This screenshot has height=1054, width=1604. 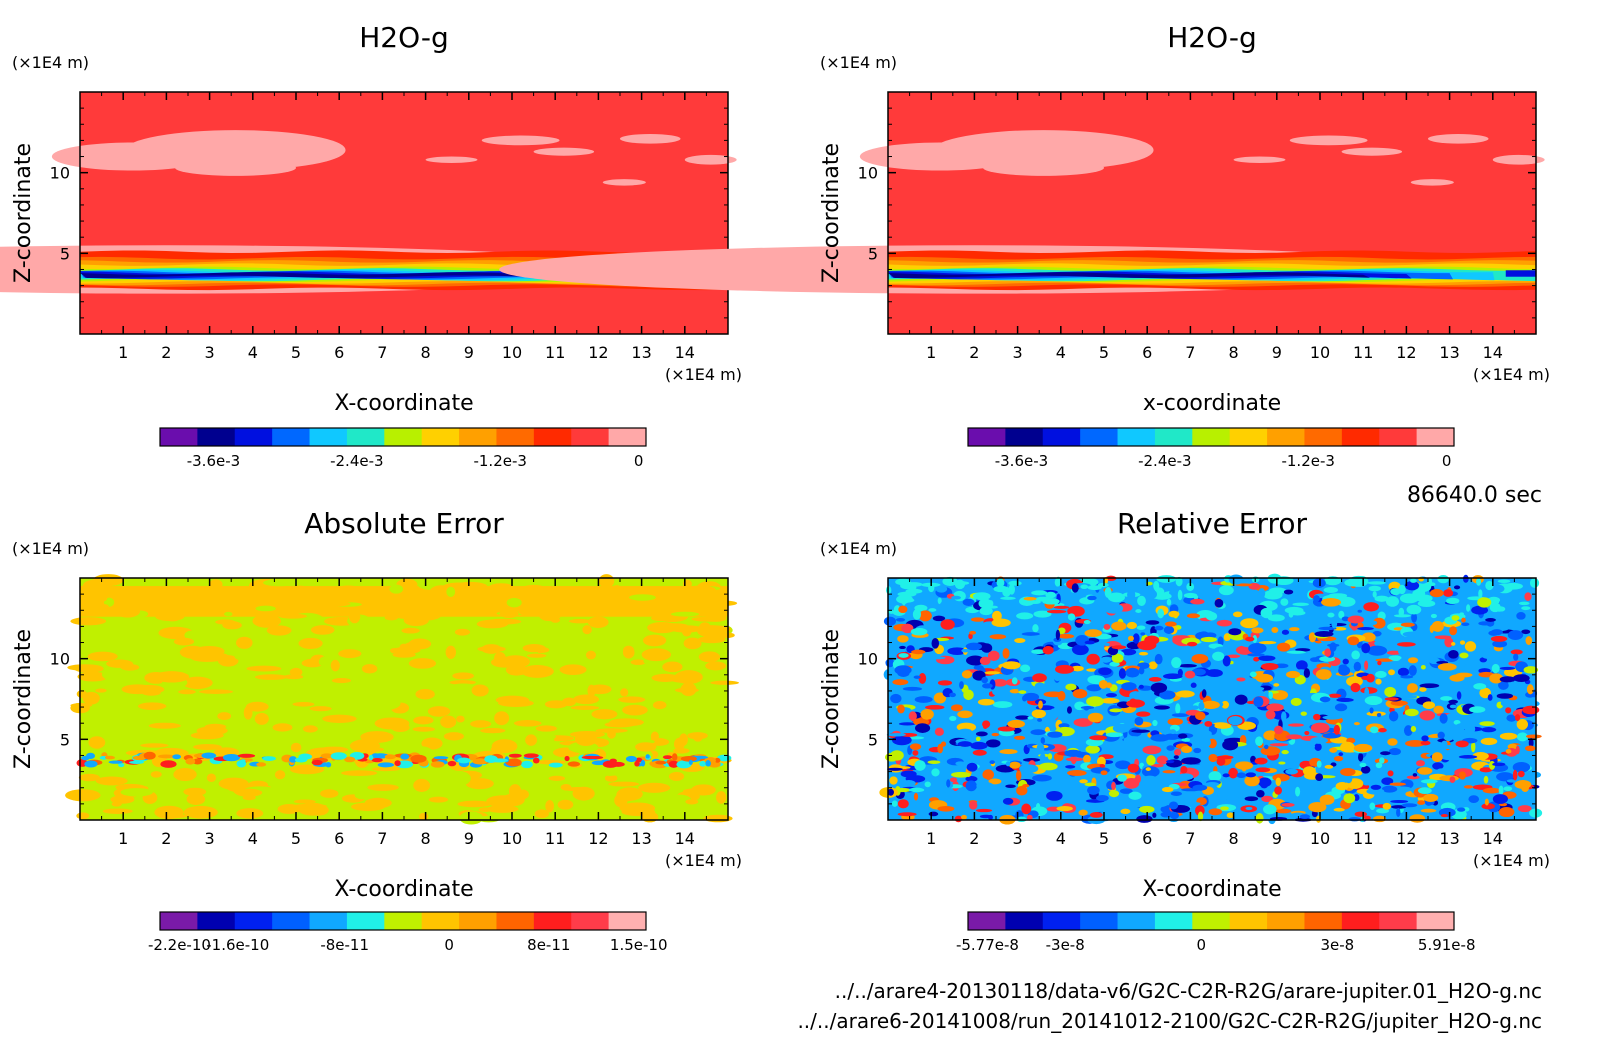 What do you see at coordinates (469, 838) in the screenshot?
I see `x-tick-label: 9` at bounding box center [469, 838].